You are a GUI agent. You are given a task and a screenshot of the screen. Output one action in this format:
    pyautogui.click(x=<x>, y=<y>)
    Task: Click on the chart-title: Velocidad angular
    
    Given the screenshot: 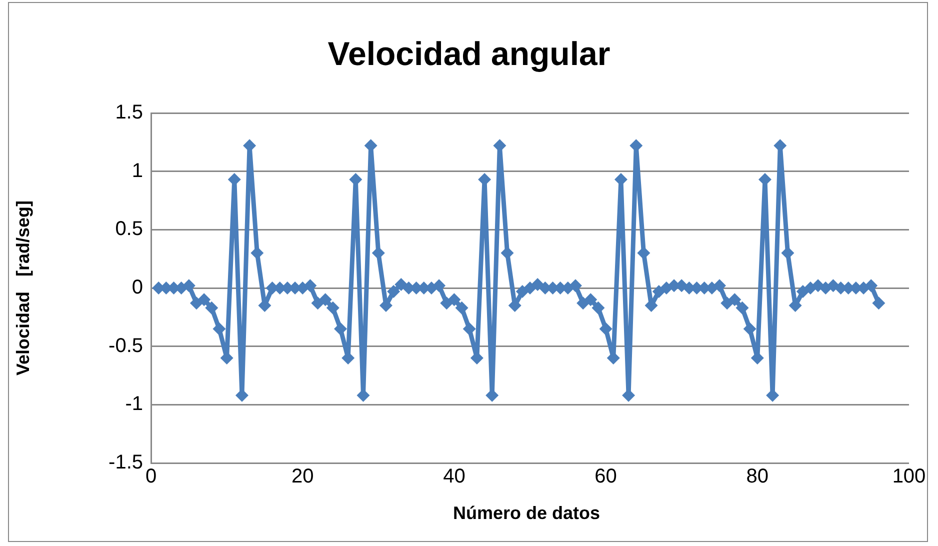 What is the action you would take?
    pyautogui.click(x=469, y=54)
    